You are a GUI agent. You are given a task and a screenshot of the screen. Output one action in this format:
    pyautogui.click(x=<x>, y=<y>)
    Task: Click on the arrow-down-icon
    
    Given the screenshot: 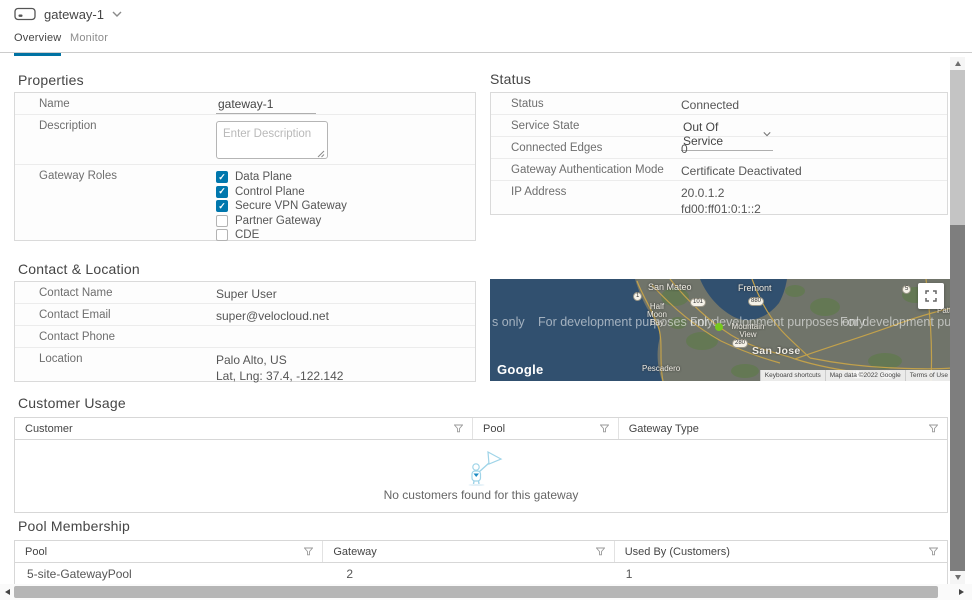 What is the action you would take?
    pyautogui.click(x=957, y=577)
    